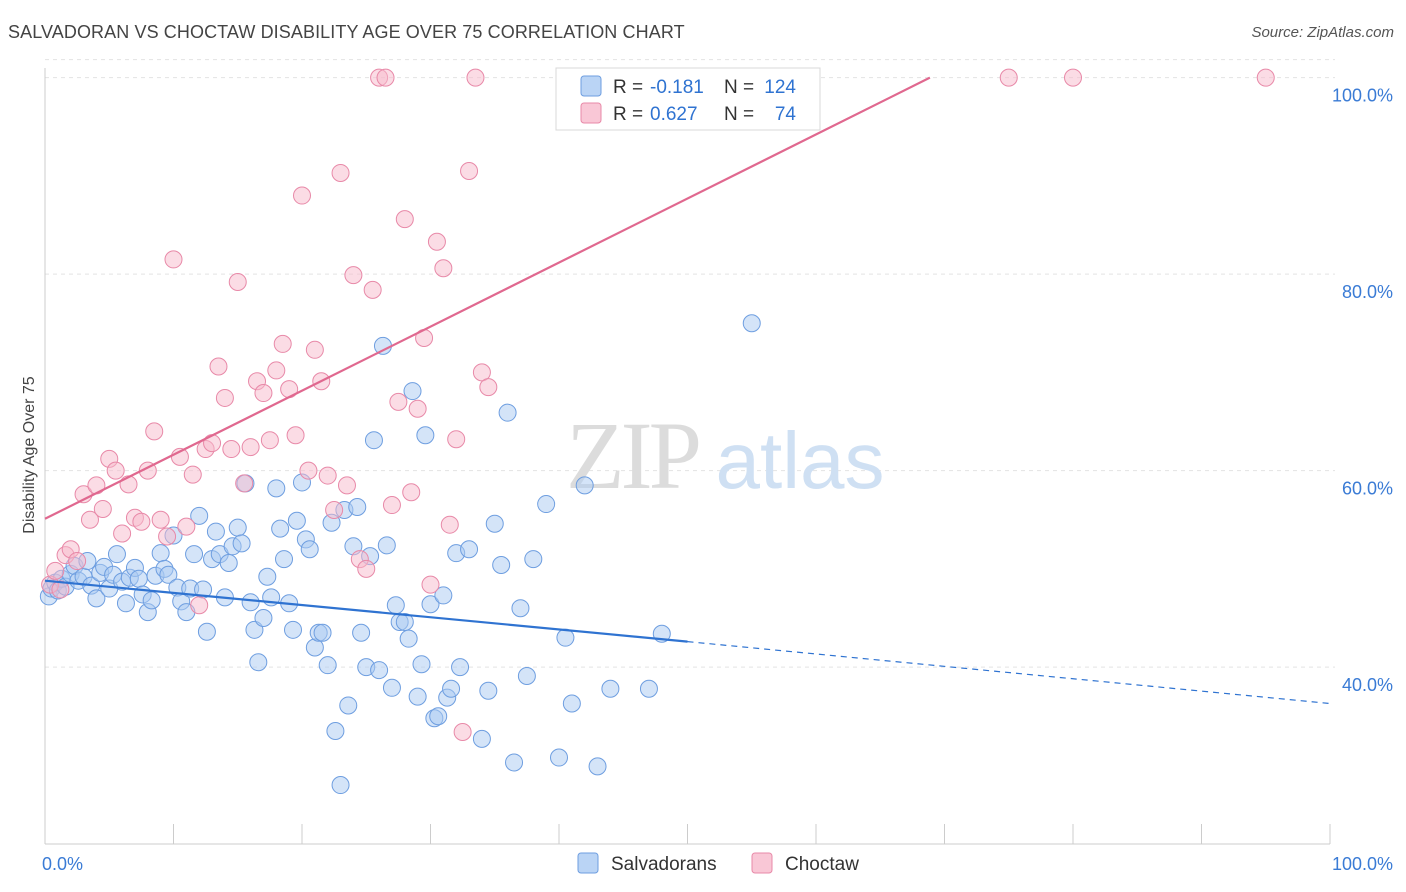  I want to click on stats-n-label: N =, so click(739, 87).